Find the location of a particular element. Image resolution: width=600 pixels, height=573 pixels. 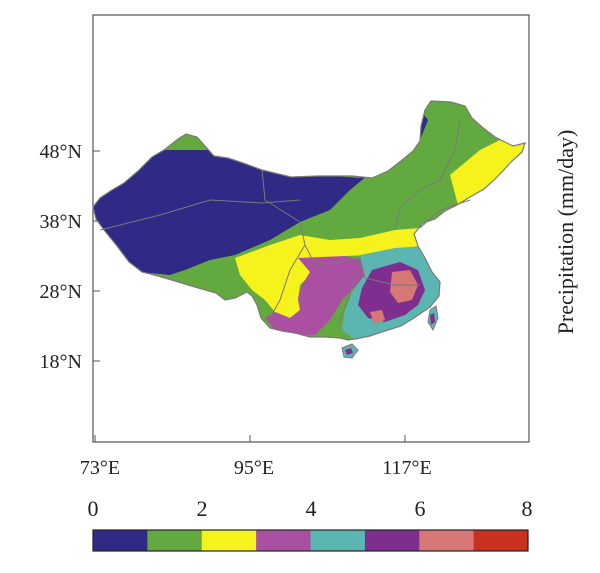

x-tick-label-95e: 95°E is located at coordinates (254, 468).